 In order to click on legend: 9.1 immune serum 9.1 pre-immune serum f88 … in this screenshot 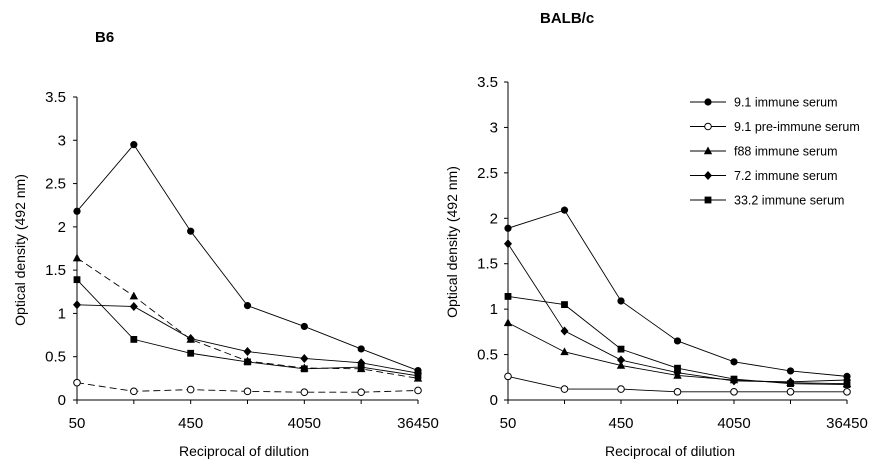, I will do `click(775, 152)`.